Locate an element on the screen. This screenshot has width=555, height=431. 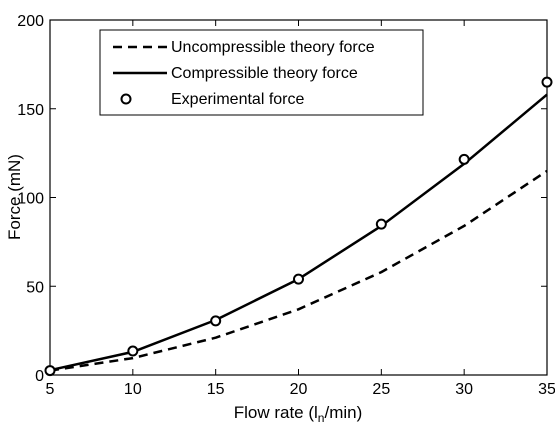
x-axis-label-sub: n is located at coordinates (321, 418).